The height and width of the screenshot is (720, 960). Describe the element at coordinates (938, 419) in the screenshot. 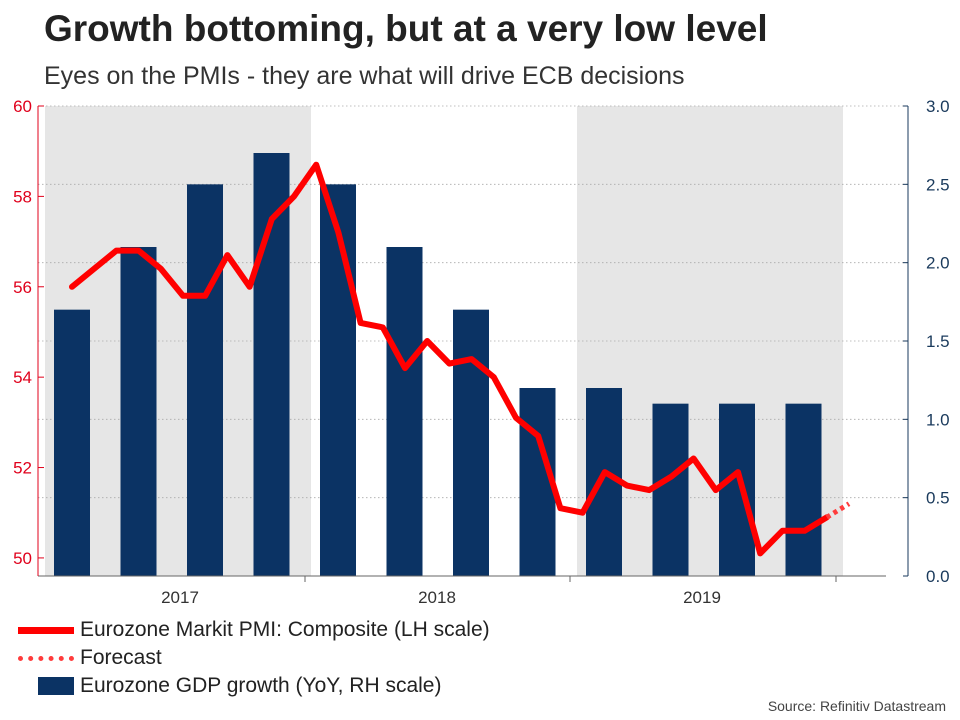

I see `right-tick-label: 1.0` at that location.